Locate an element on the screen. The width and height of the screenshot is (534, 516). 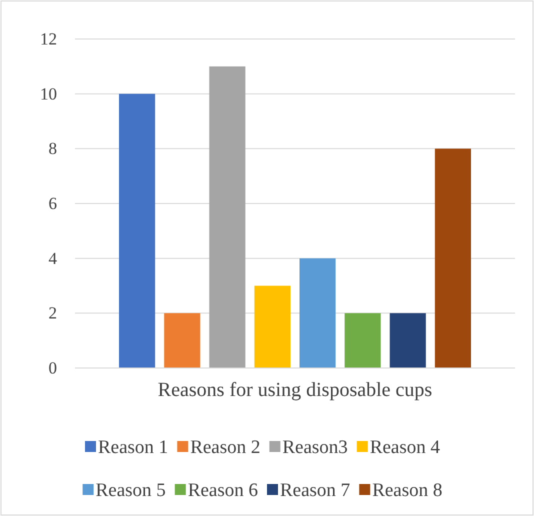
legend-label: Reason 5 is located at coordinates (131, 490).